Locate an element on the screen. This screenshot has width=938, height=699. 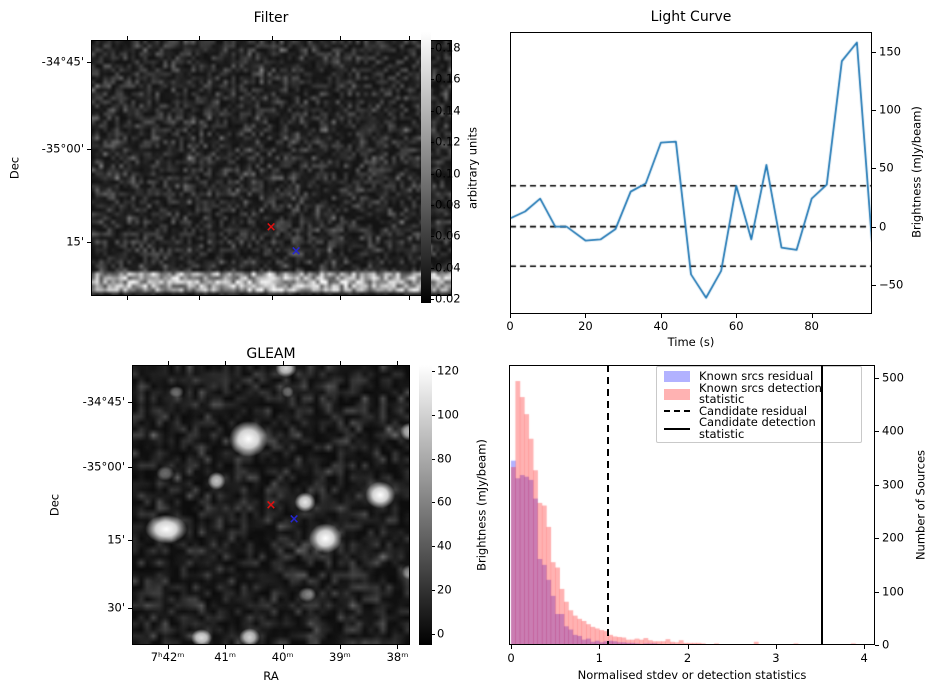
gleam-x-tick-label: 41ᵐ is located at coordinates (225, 657).